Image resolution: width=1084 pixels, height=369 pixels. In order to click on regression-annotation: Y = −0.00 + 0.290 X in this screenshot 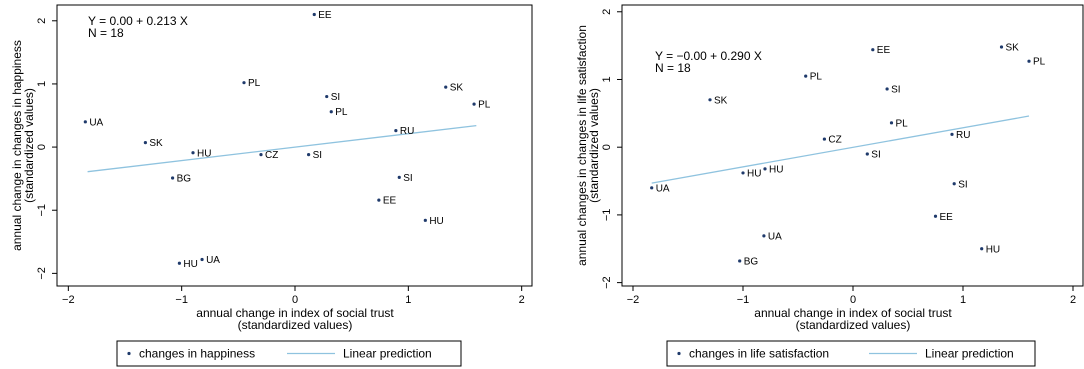, I will do `click(708, 56)`.